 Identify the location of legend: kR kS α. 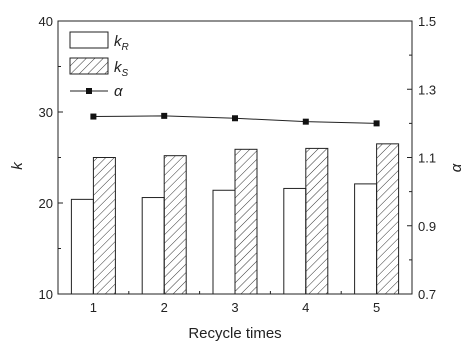
(99, 65).